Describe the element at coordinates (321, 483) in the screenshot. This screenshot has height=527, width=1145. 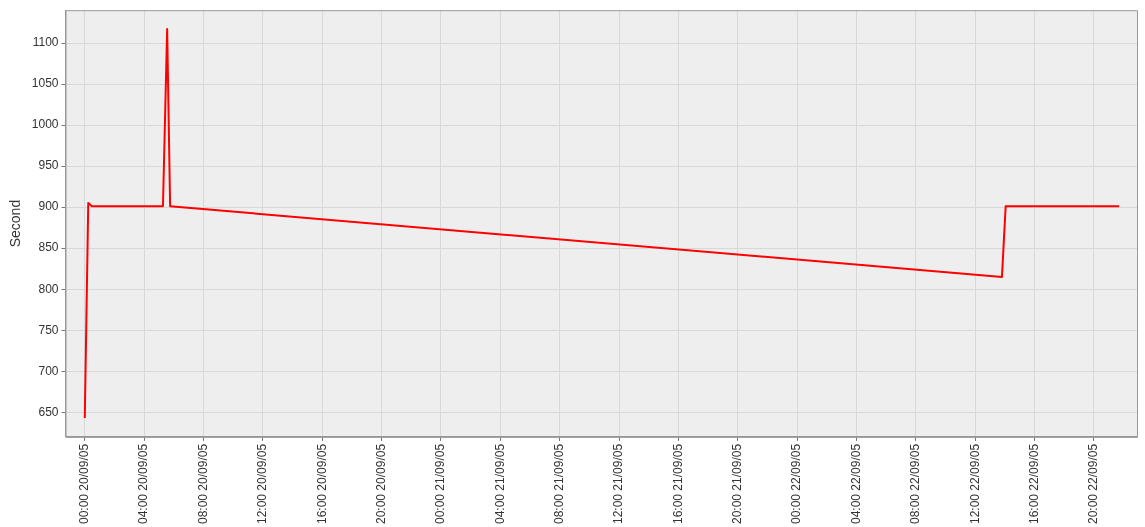
I see `x-tick-label: 16:00 20/09/05` at that location.